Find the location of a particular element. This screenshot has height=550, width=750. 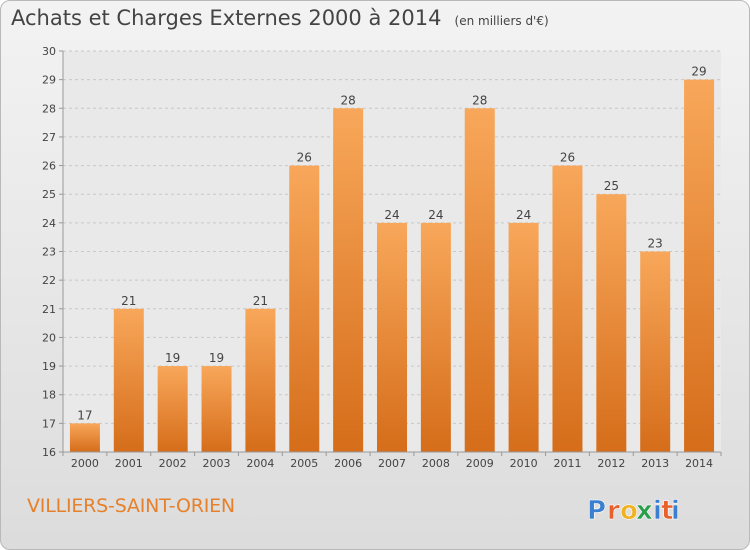

y-tick-label: 19 is located at coordinates (49, 366).